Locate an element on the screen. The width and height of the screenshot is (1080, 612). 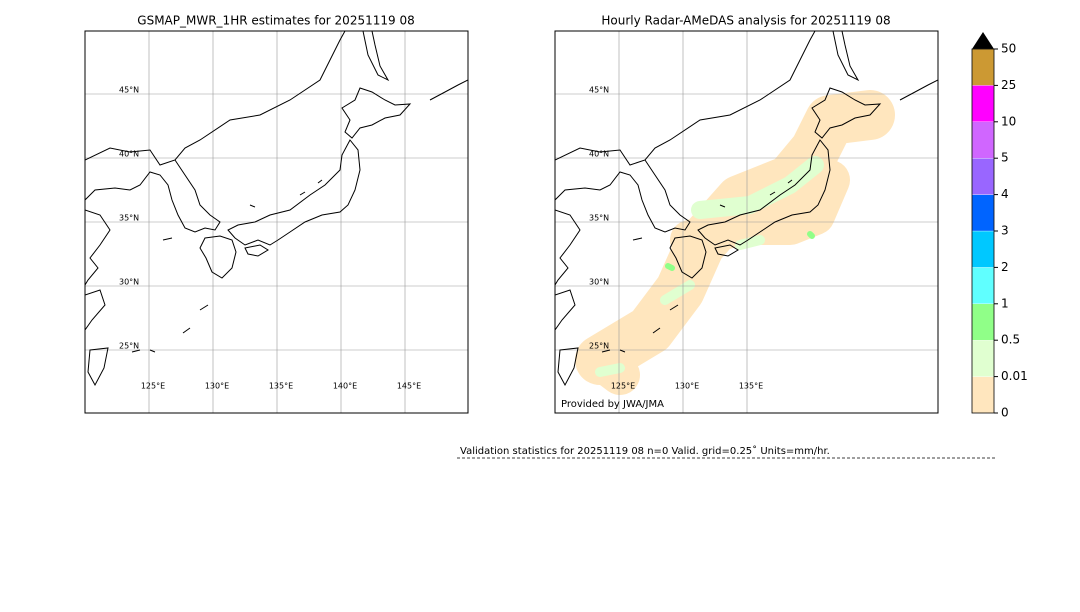
credit: Provided by JWA/JMA is located at coordinates (612, 404).